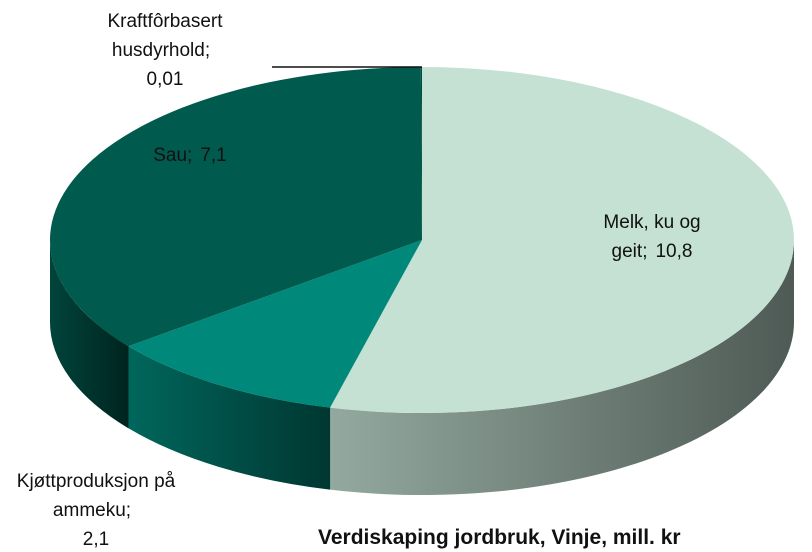 The height and width of the screenshot is (552, 812). I want to click on category-name: Kraftfôrbasert husdyrhold, so click(165, 36).